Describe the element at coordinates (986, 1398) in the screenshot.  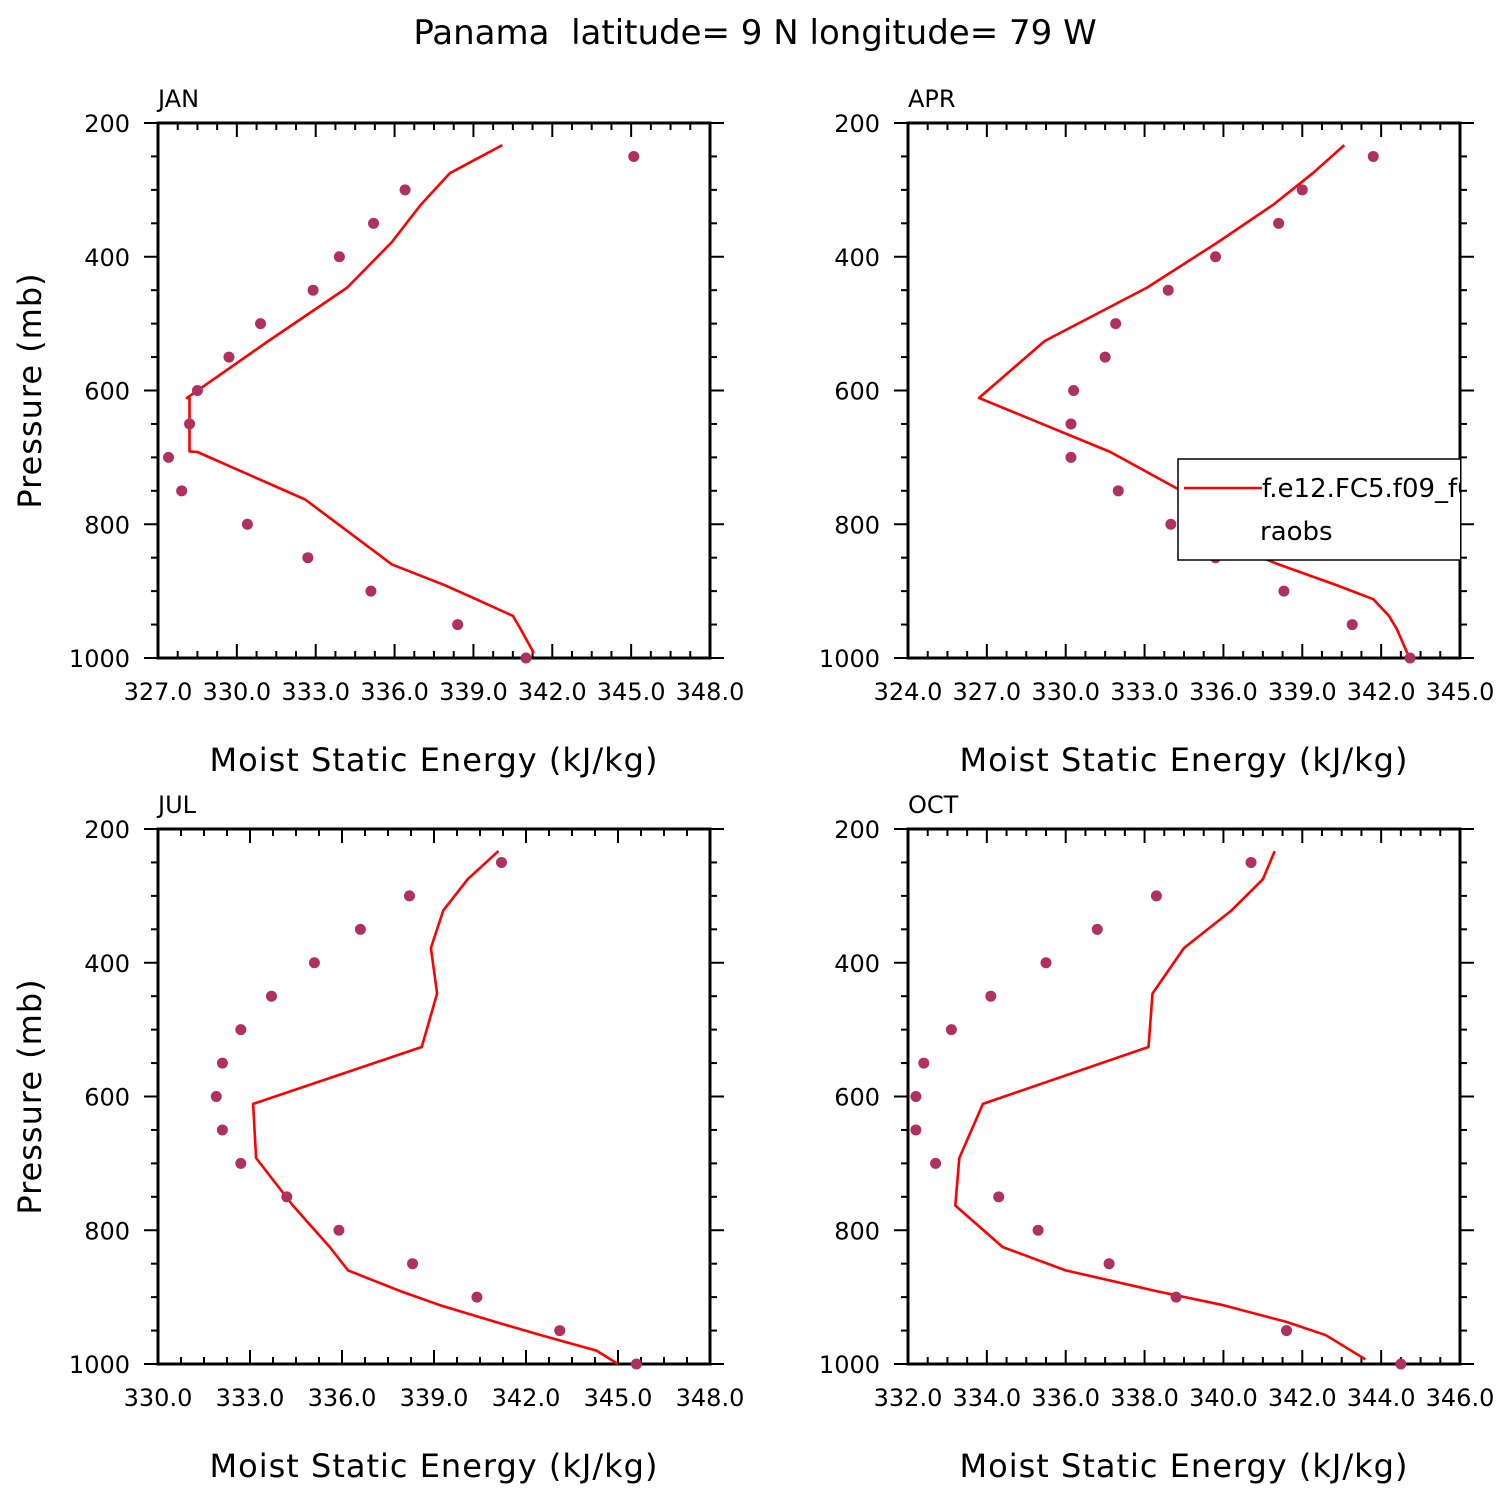
I see `x-tick-label: 334.0` at that location.